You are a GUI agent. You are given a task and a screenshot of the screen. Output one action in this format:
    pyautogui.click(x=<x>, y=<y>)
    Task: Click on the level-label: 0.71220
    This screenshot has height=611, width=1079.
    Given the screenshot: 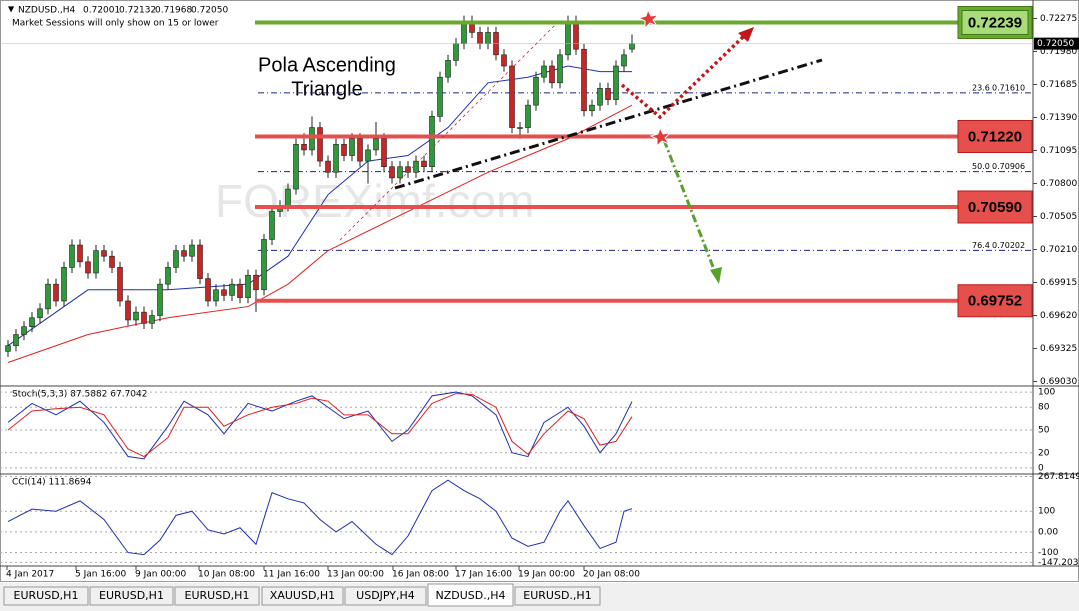 What is the action you would take?
    pyautogui.click(x=995, y=136)
    